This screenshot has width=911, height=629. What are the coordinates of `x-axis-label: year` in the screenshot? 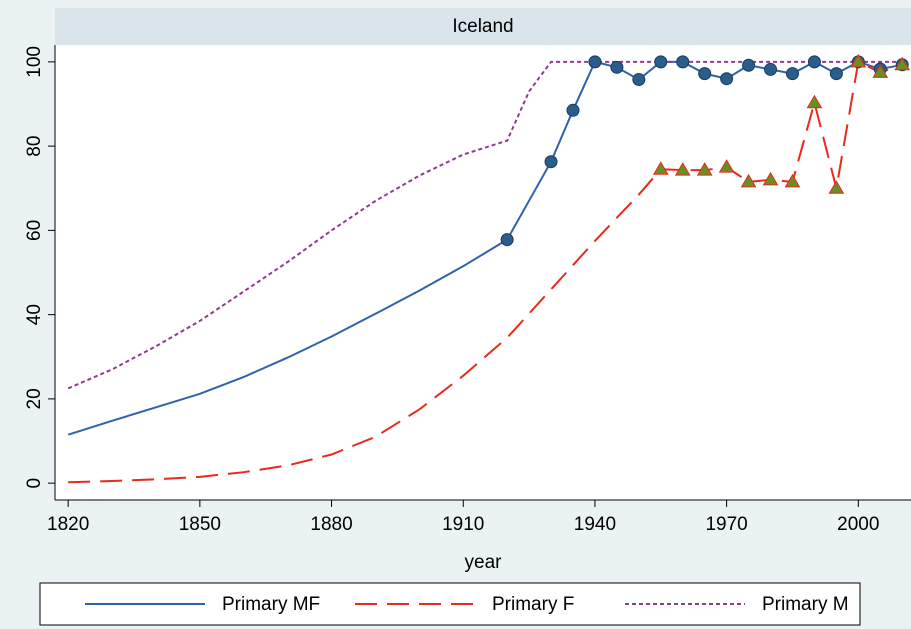 It's located at (484, 562).